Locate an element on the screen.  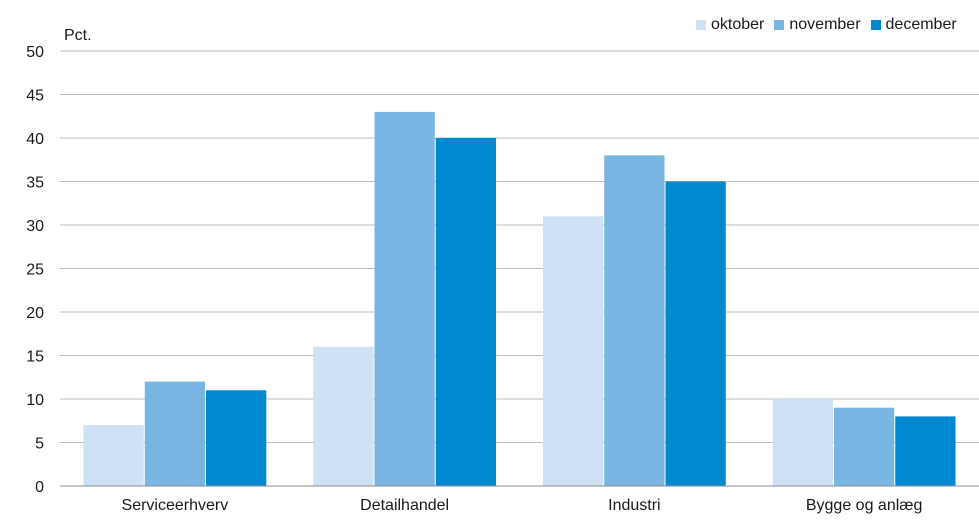
y-tick-label: 20 is located at coordinates (35, 313).